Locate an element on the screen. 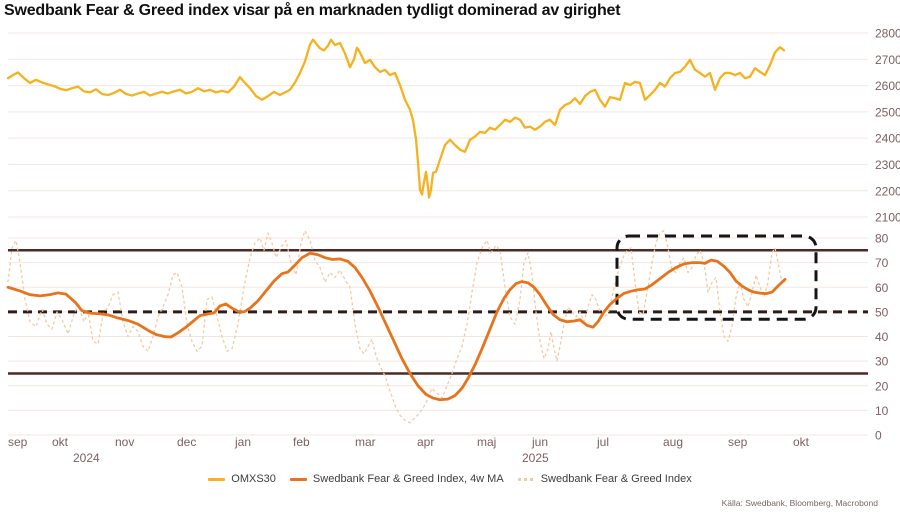 The image size is (900, 515). x-tick-label: mar is located at coordinates (365, 442).